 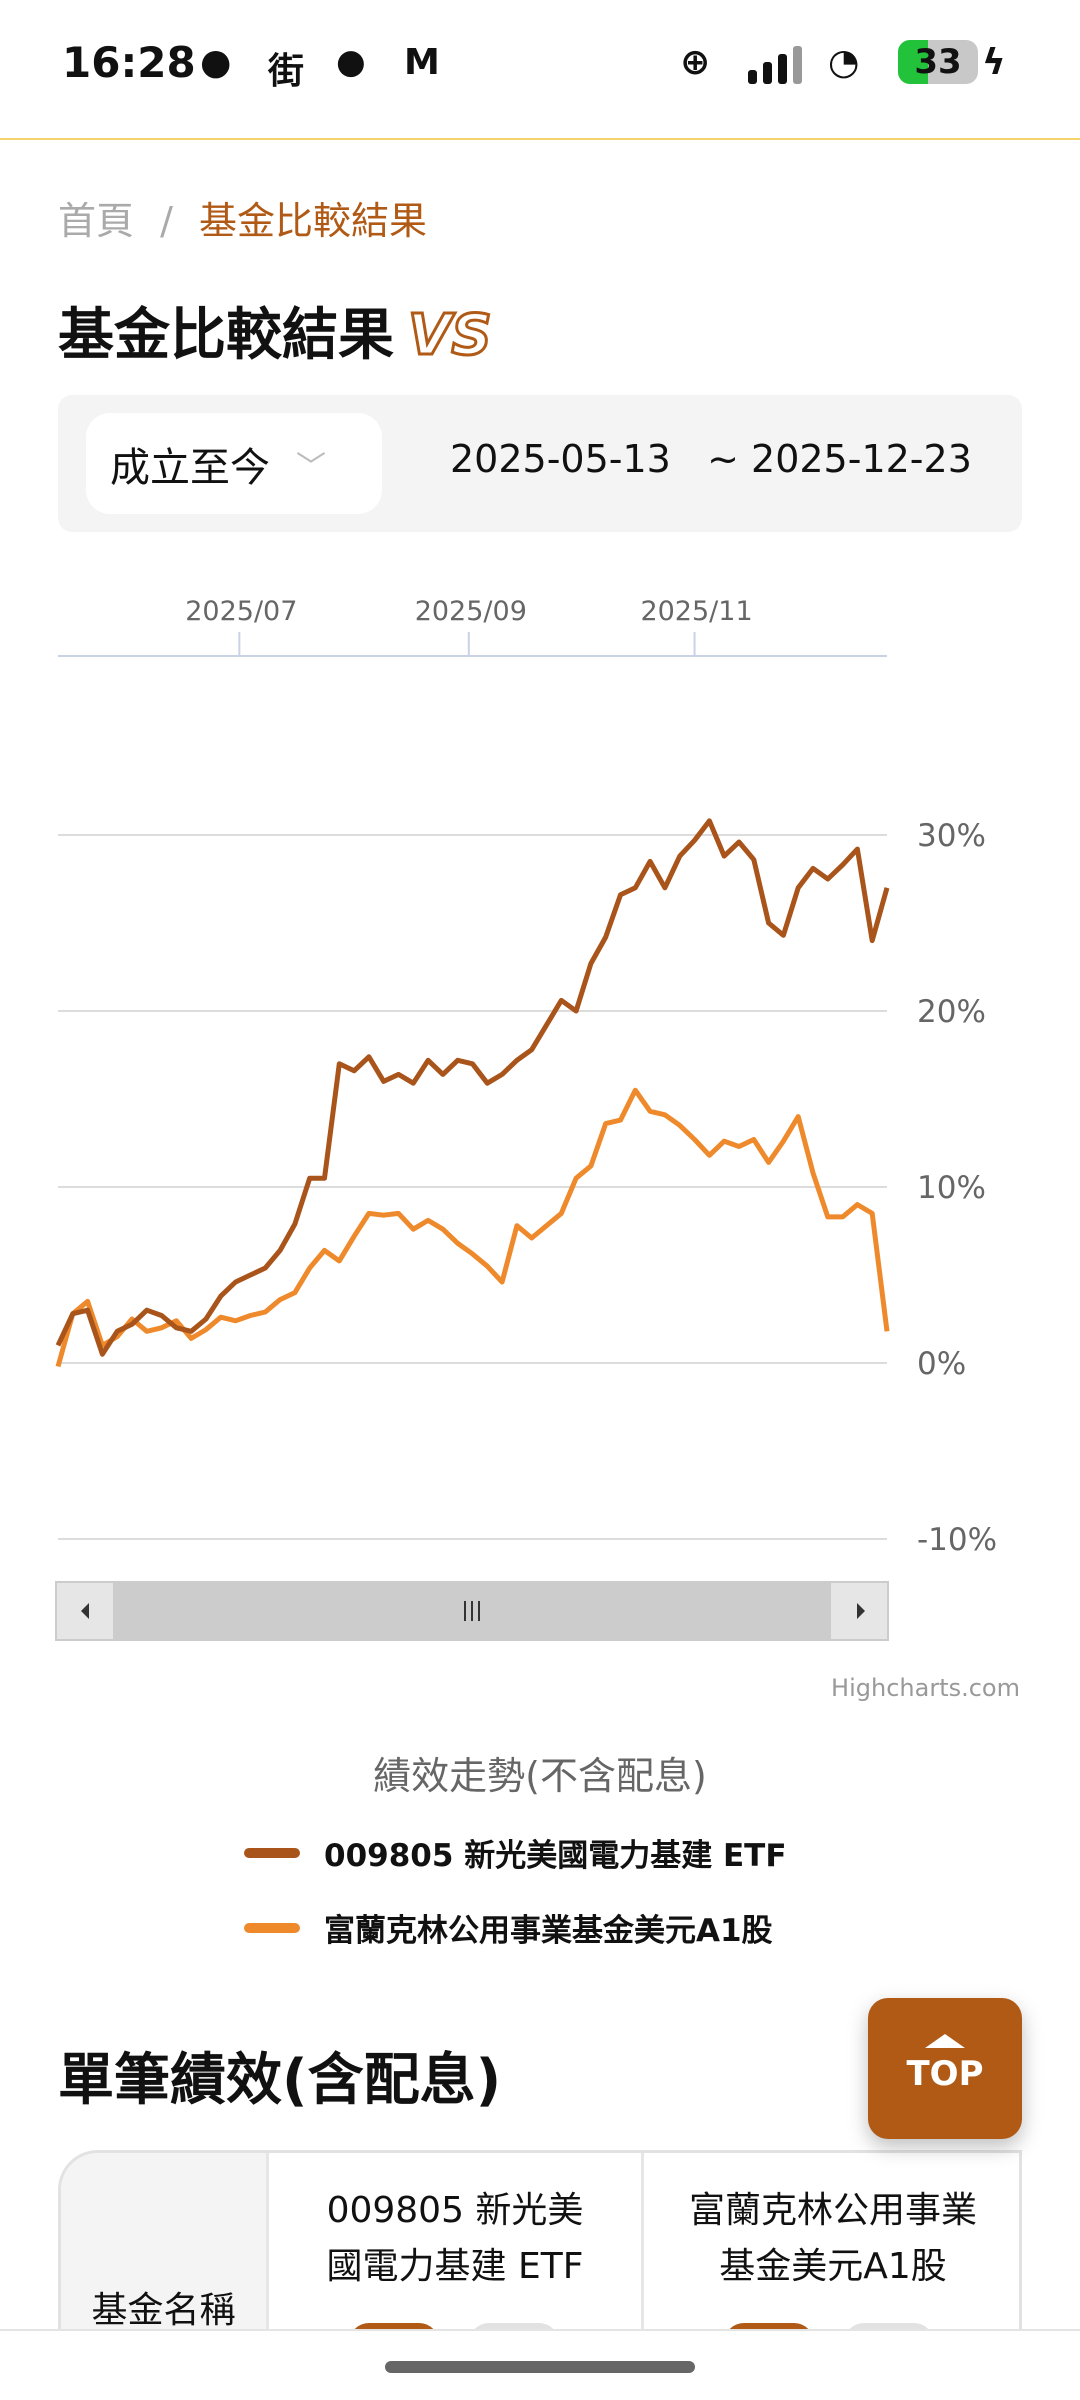 What do you see at coordinates (129, 62) in the screenshot?
I see `clock: 16:28` at bounding box center [129, 62].